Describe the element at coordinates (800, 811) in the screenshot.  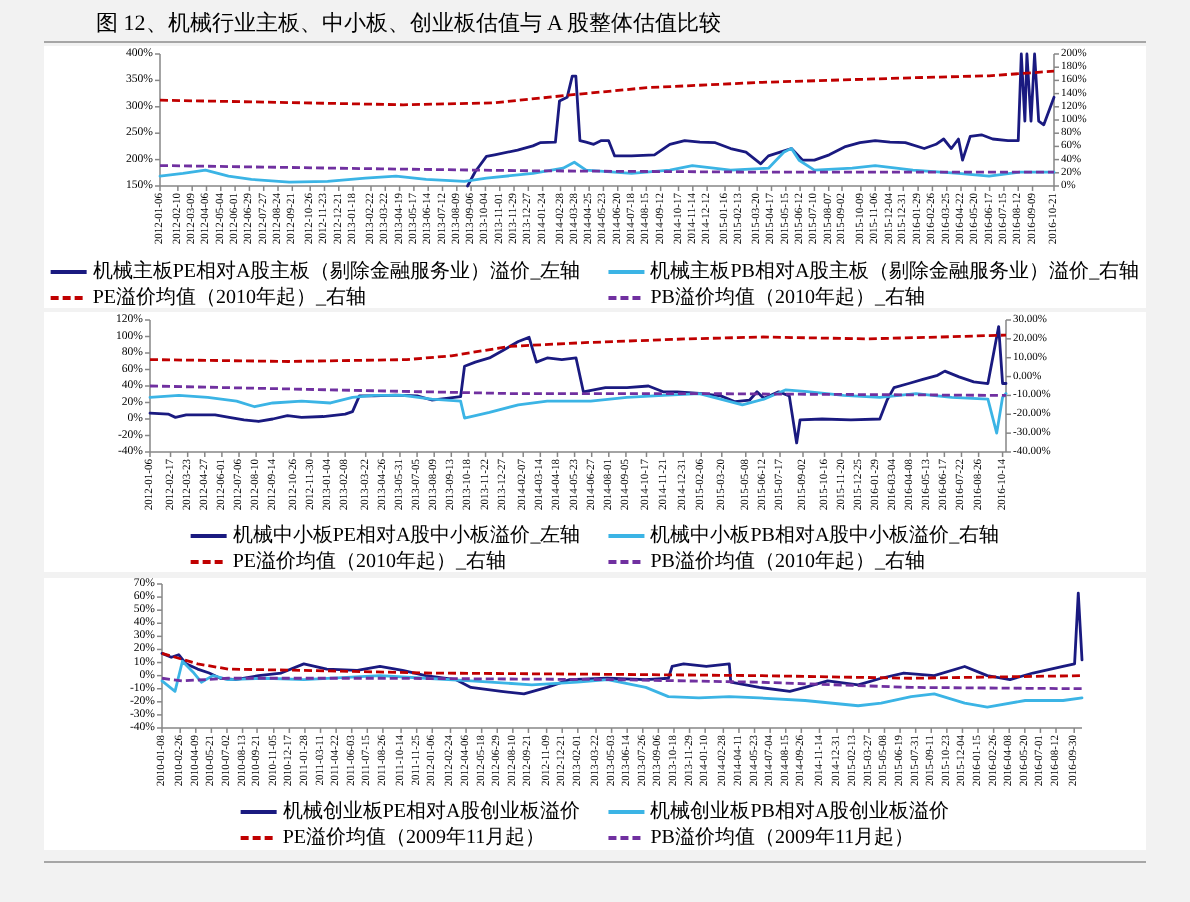
I see `legend-label: 机械创业板PB相对A股创业板溢价` at that location.